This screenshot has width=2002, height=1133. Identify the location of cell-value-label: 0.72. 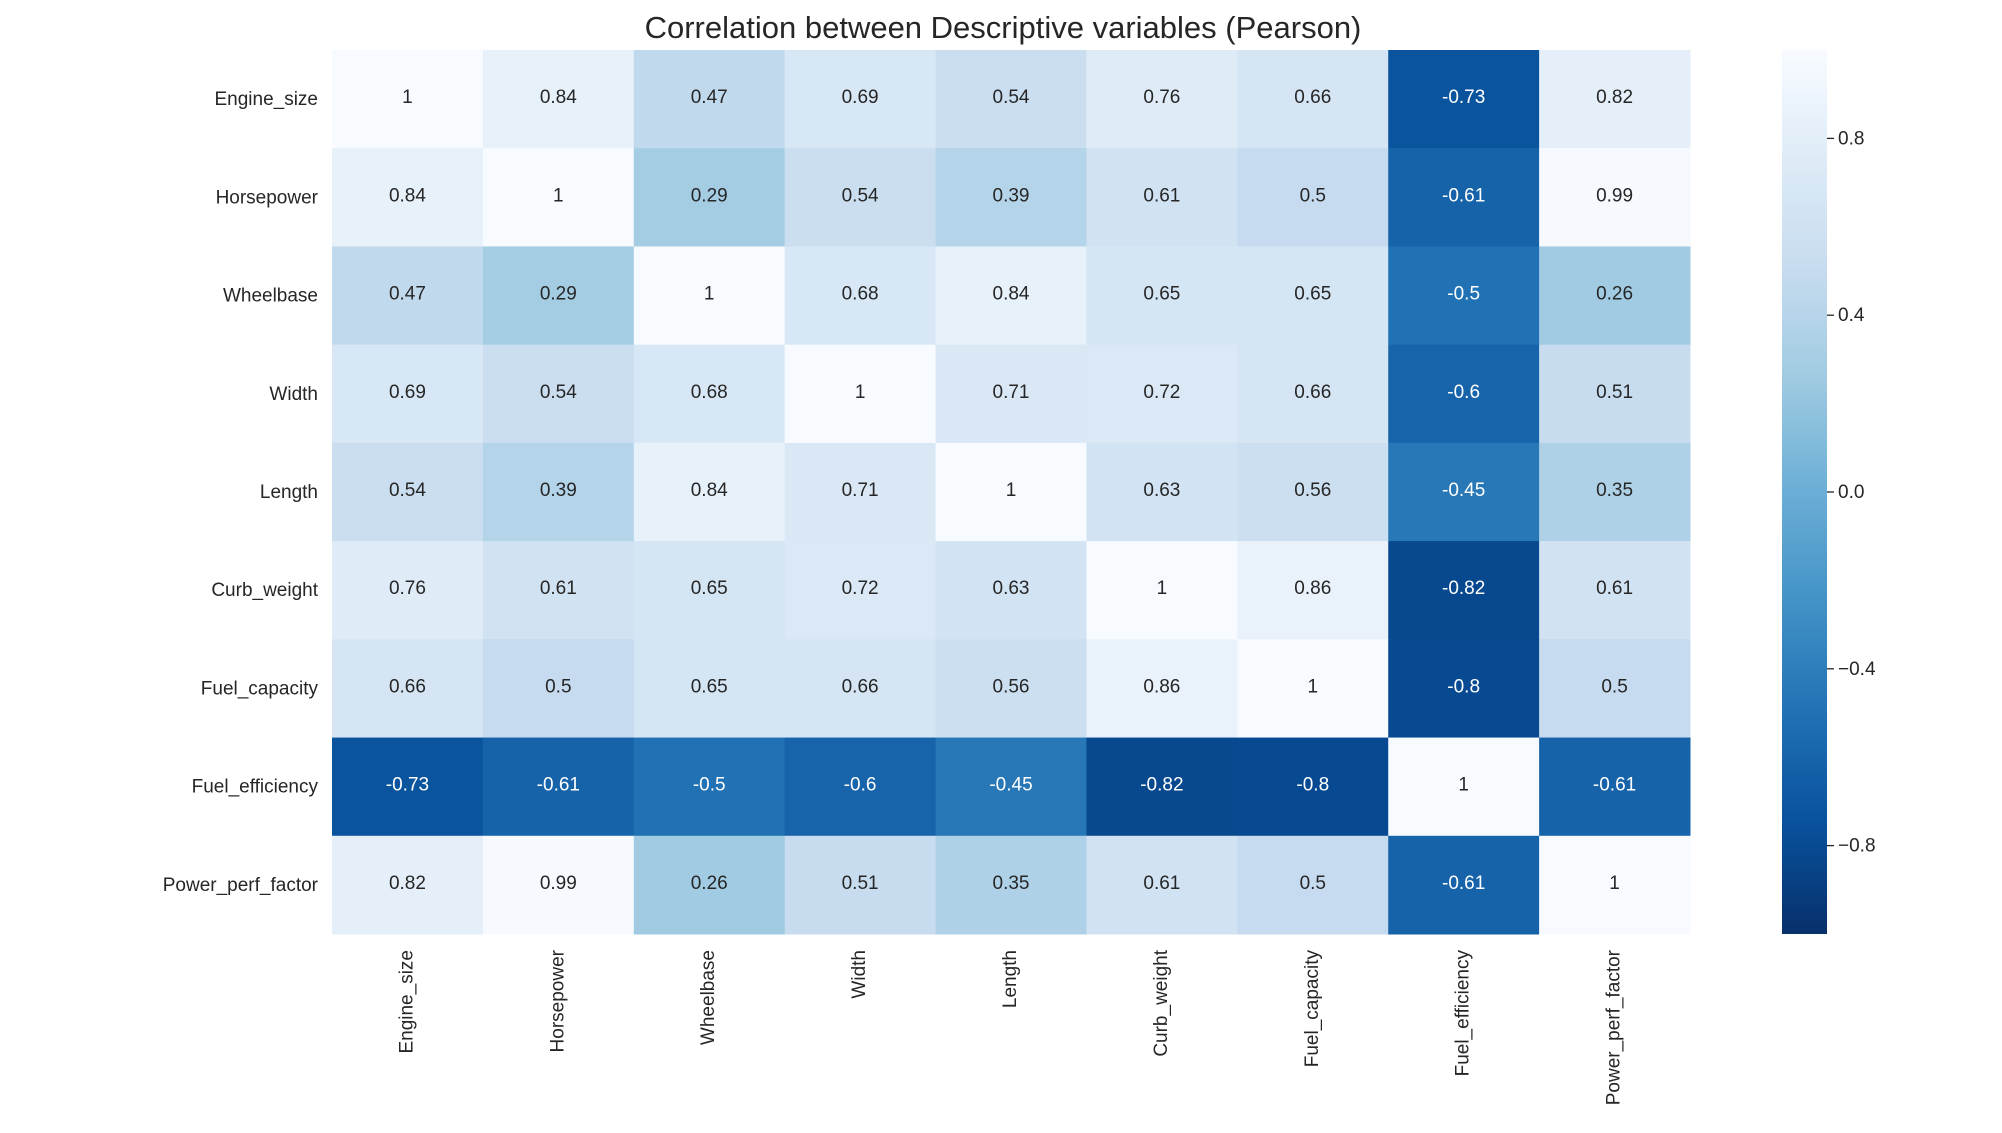
(1161, 392).